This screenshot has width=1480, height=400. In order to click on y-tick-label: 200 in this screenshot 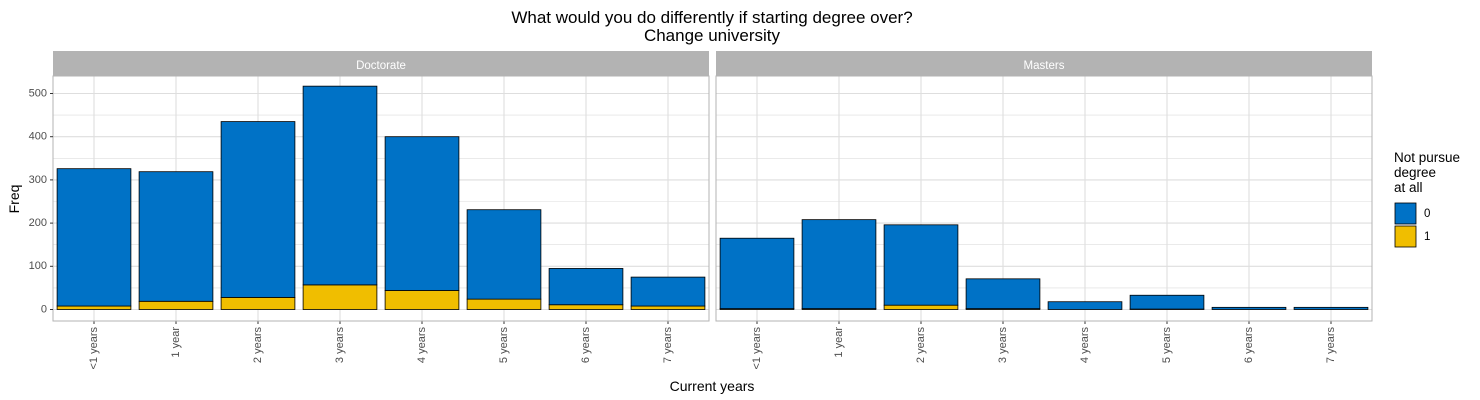, I will do `click(38, 223)`.